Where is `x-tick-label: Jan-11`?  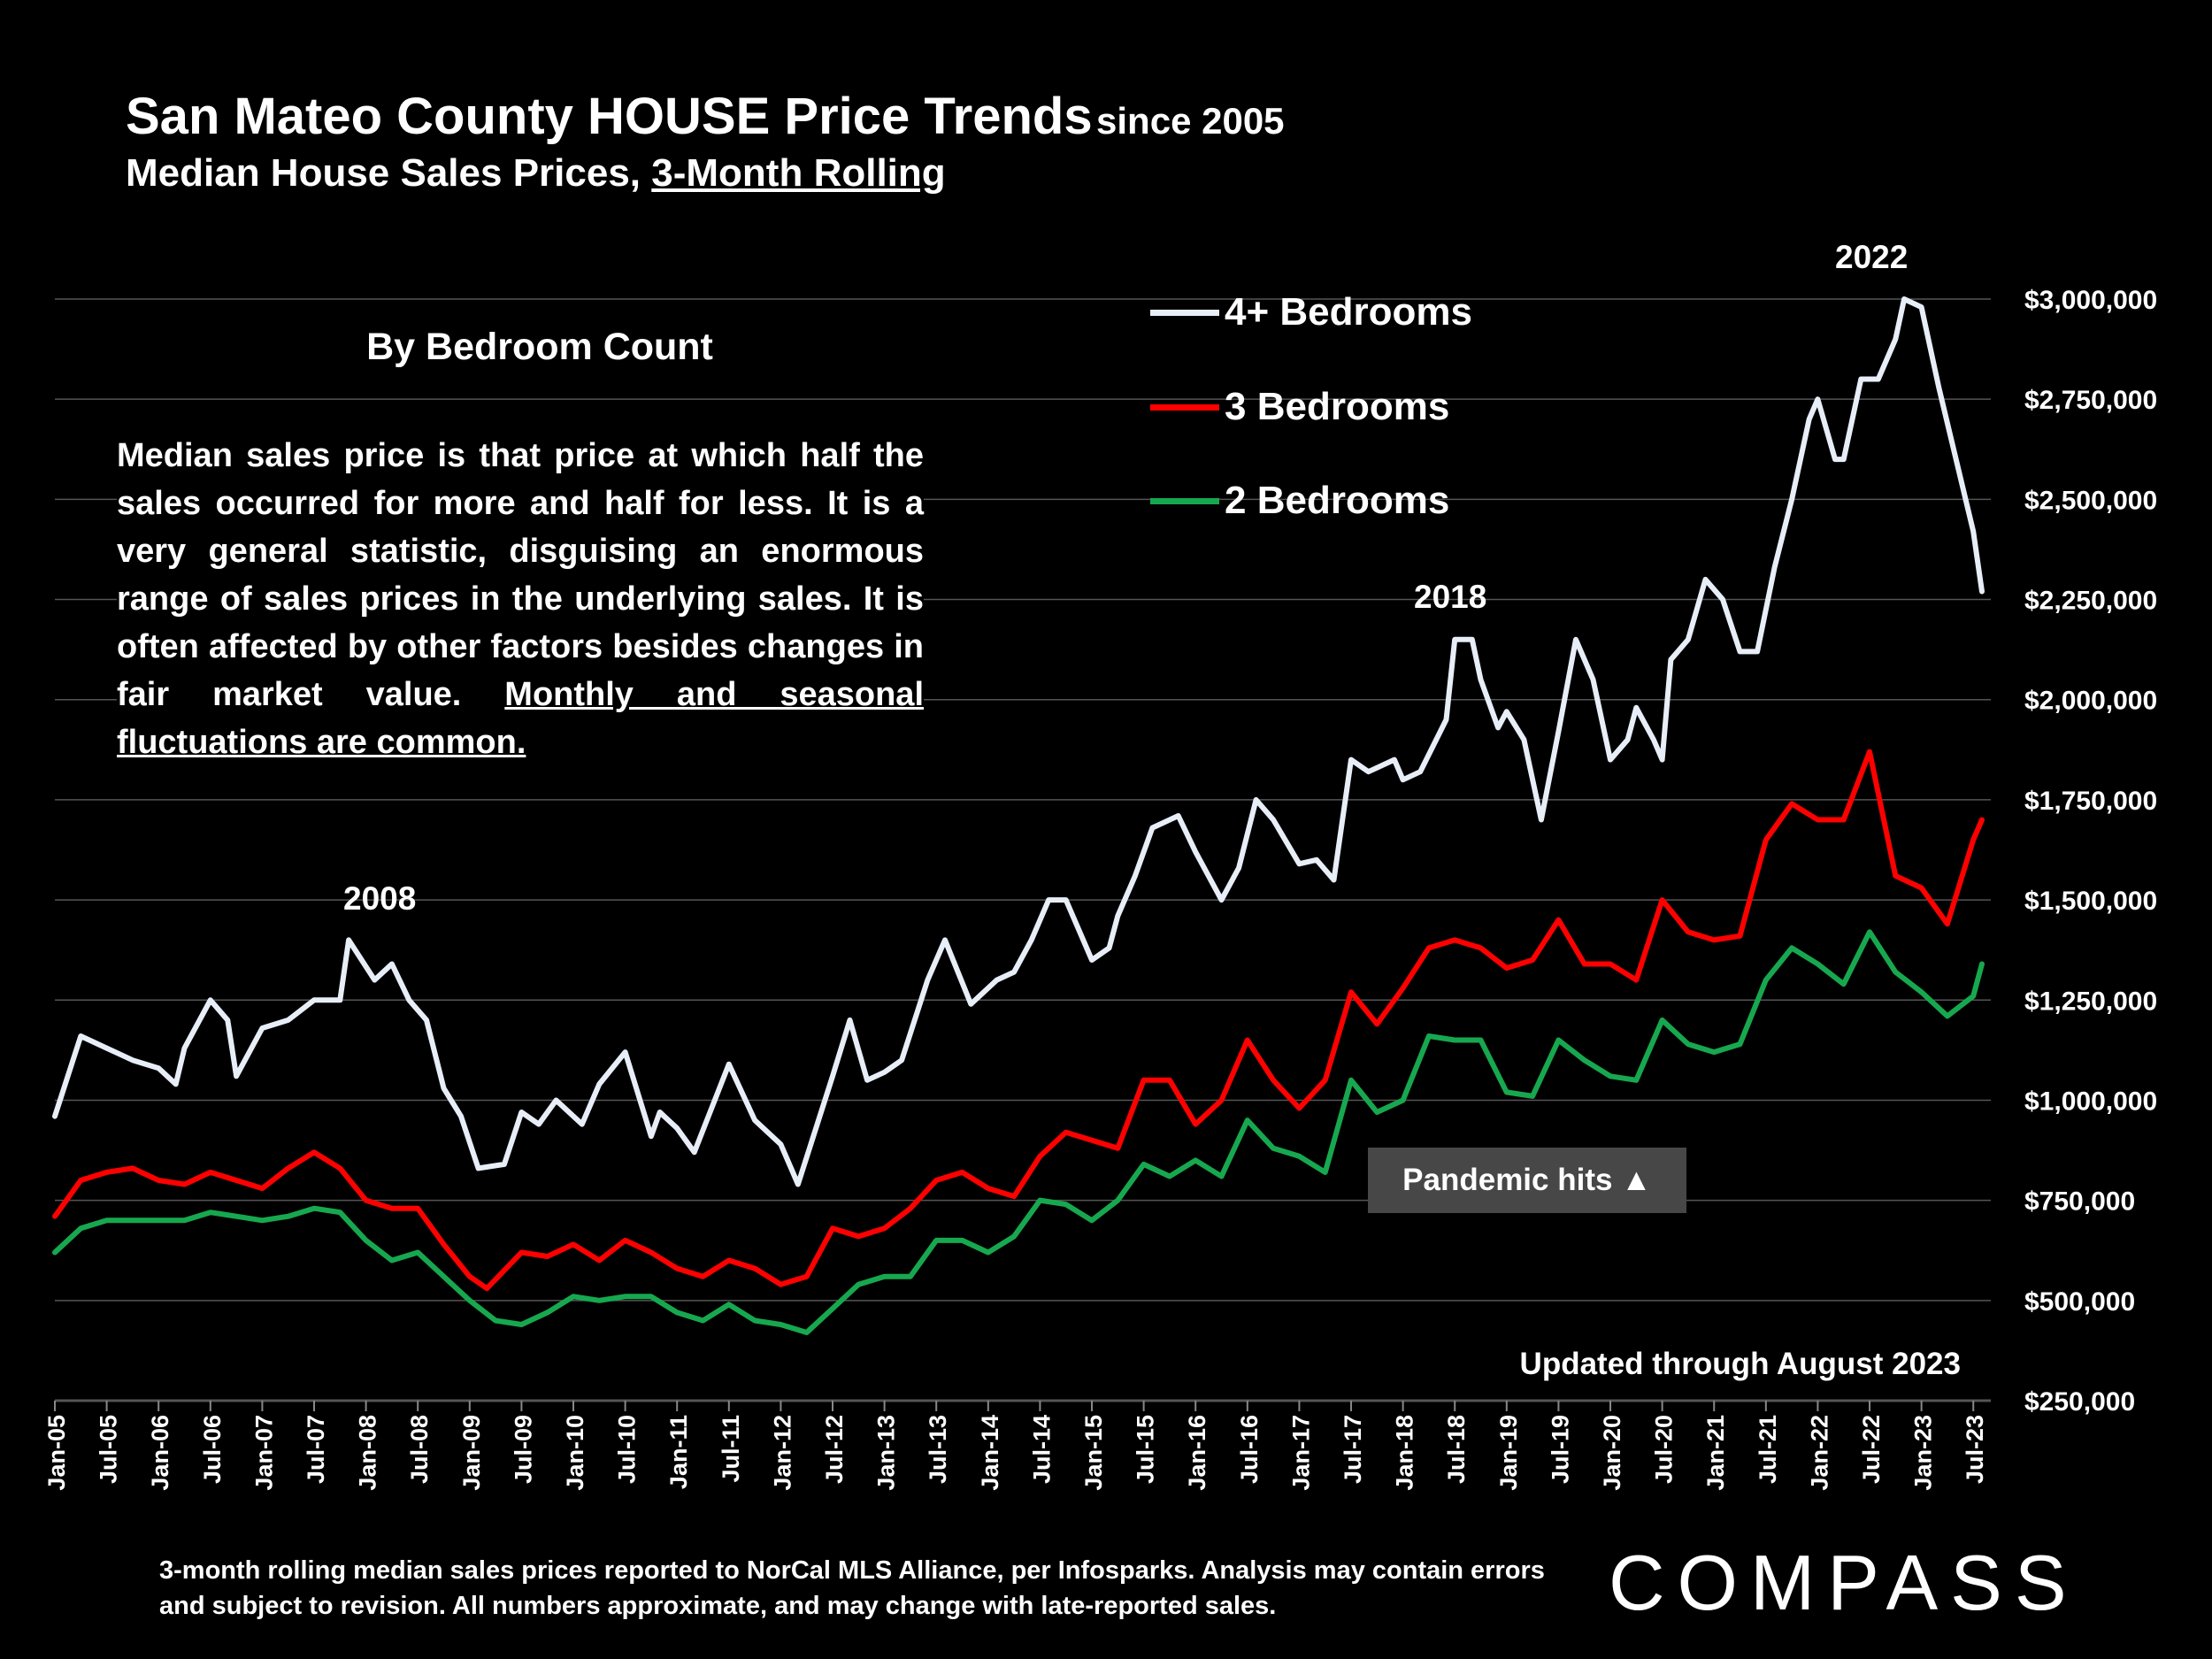 x-tick-label: Jan-11 is located at coordinates (679, 1452).